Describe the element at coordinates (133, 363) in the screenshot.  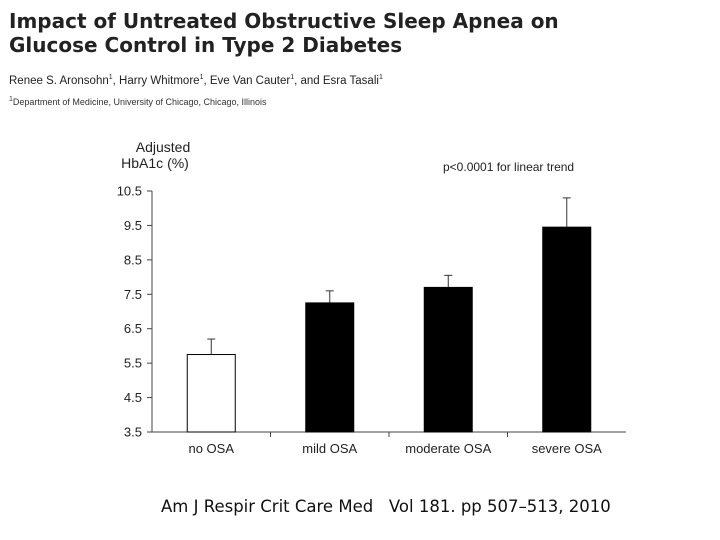
I see `y-tick-label: 5.5` at that location.